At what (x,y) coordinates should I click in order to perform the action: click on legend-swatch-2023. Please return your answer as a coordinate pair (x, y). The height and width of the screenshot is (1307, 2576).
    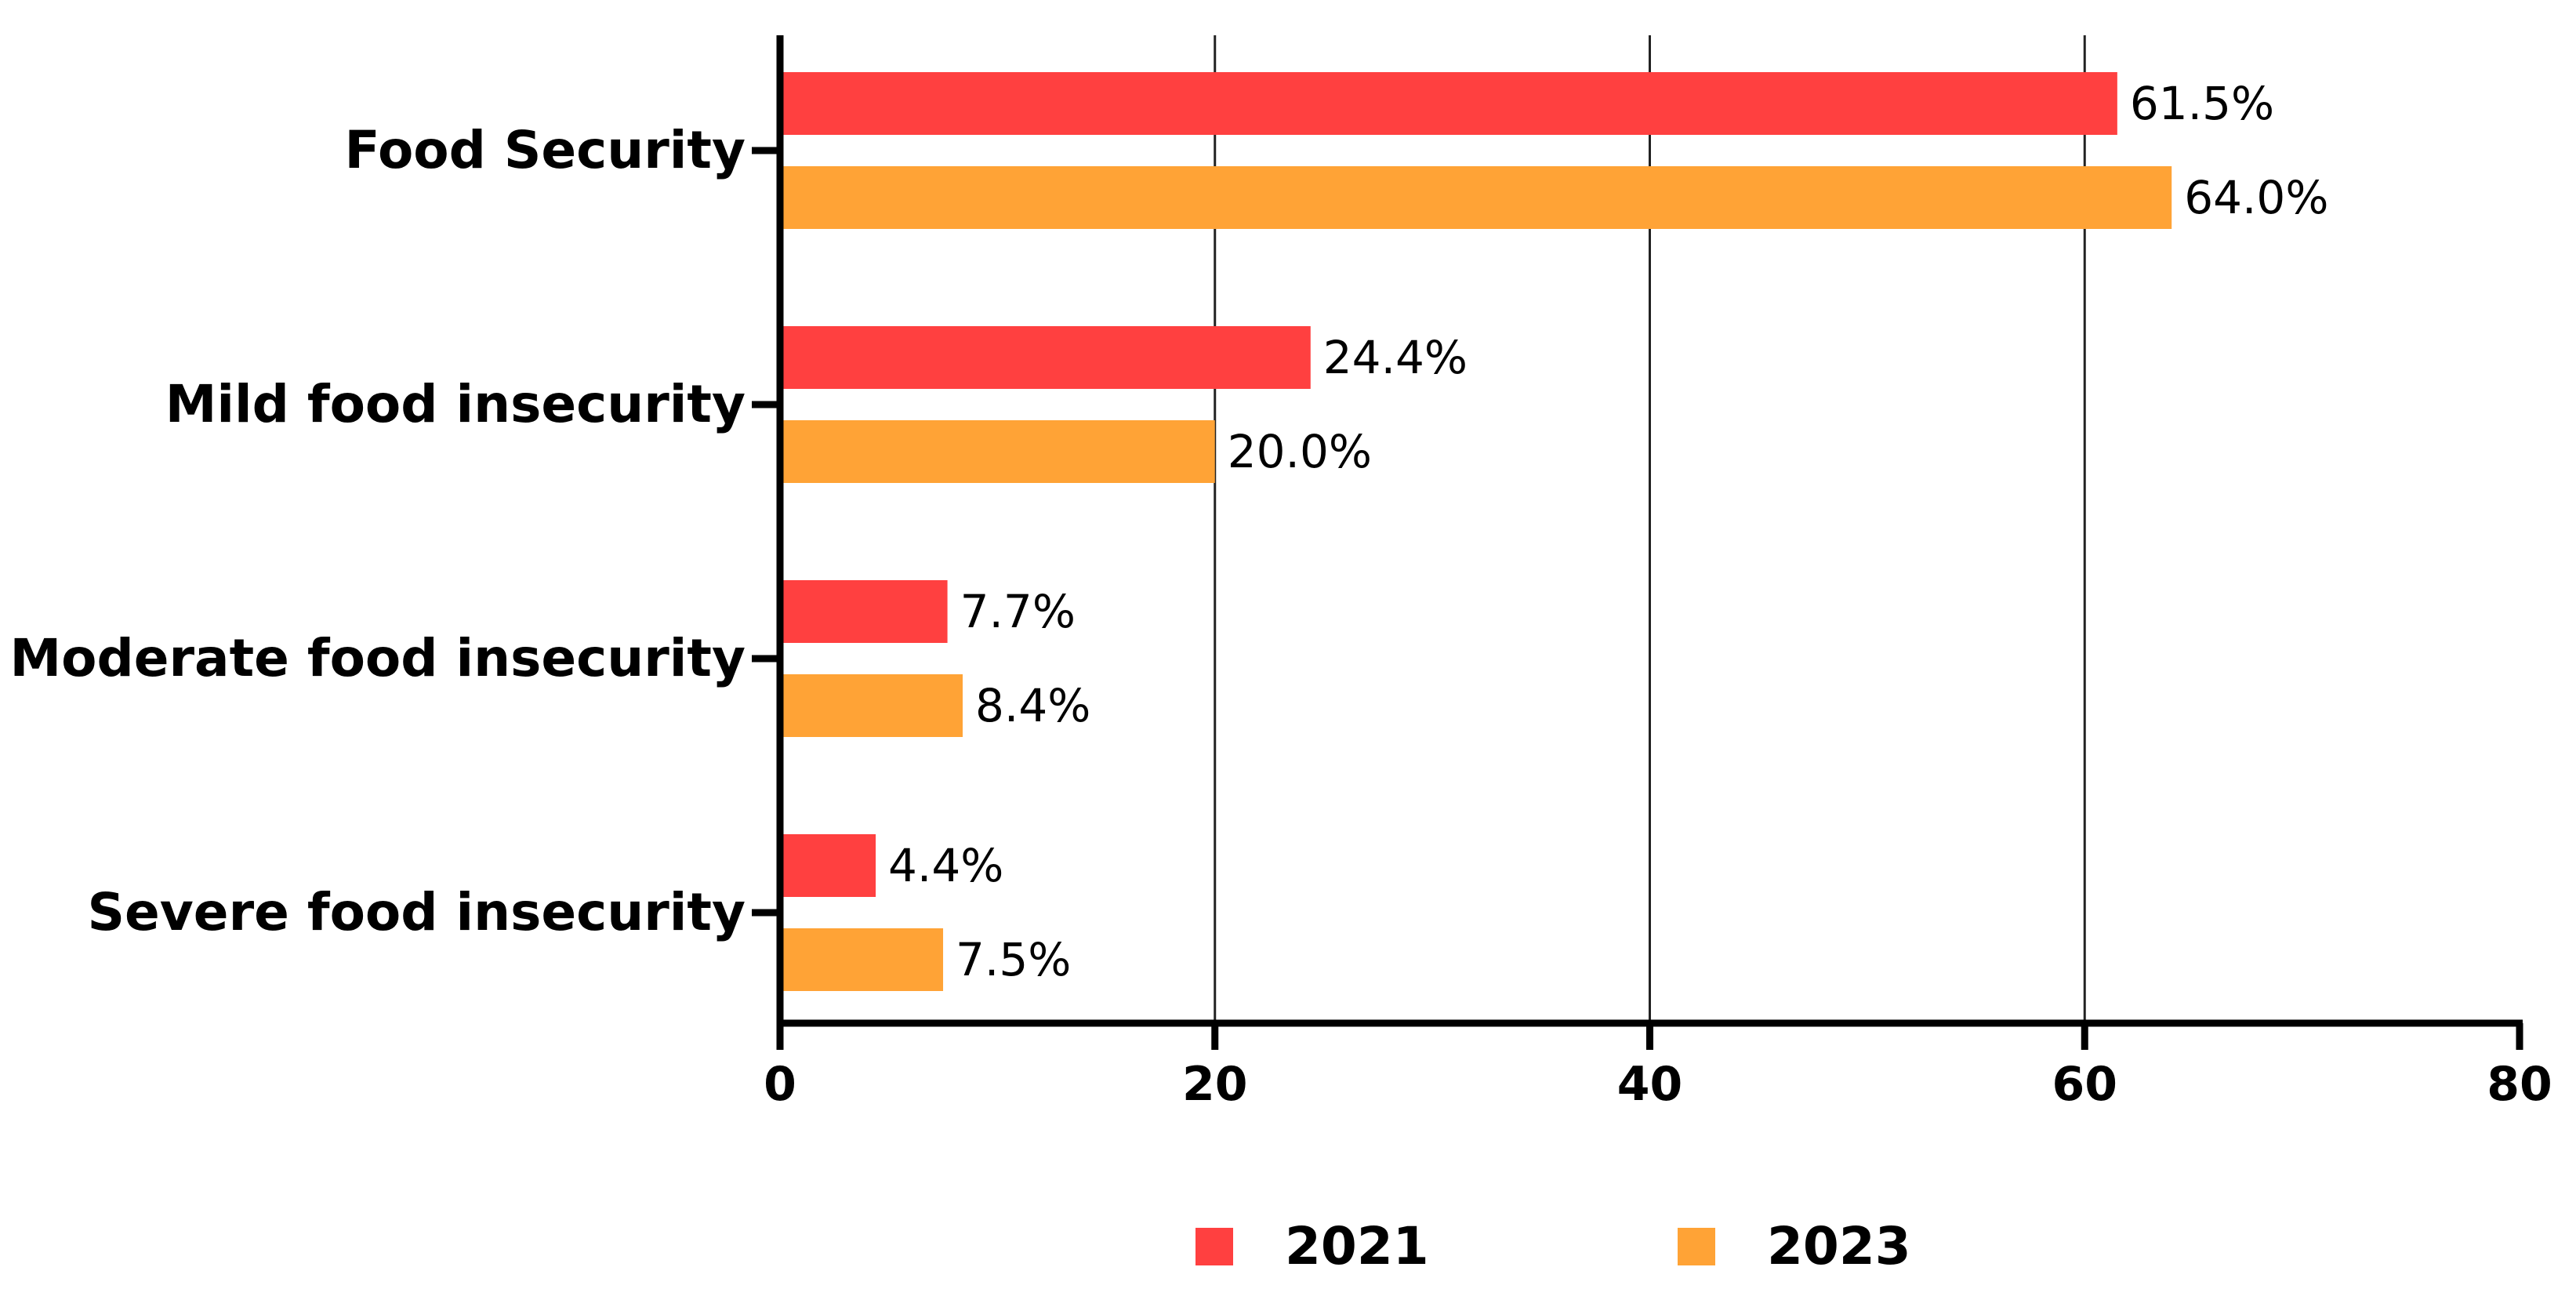
    Looking at the image, I should click on (1696, 1246).